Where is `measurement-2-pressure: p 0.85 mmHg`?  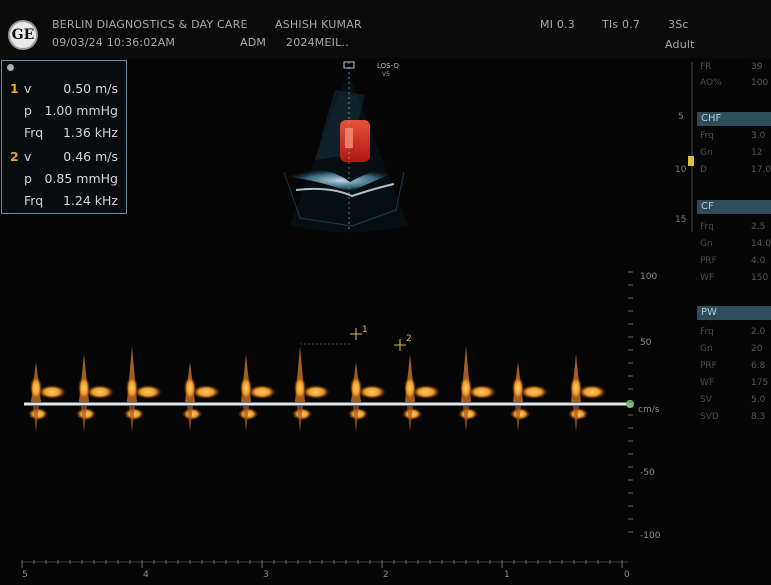 measurement-2-pressure: p 0.85 mmHg is located at coordinates (71, 178).